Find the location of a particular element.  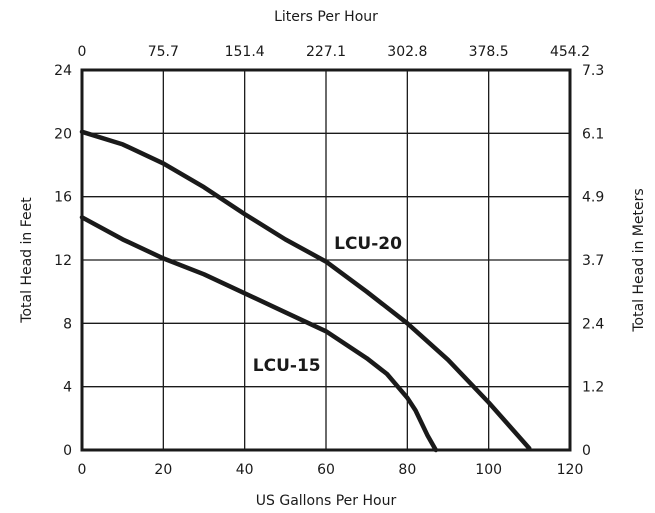

top-axis-tick-label: 378.5 is located at coordinates (489, 52).